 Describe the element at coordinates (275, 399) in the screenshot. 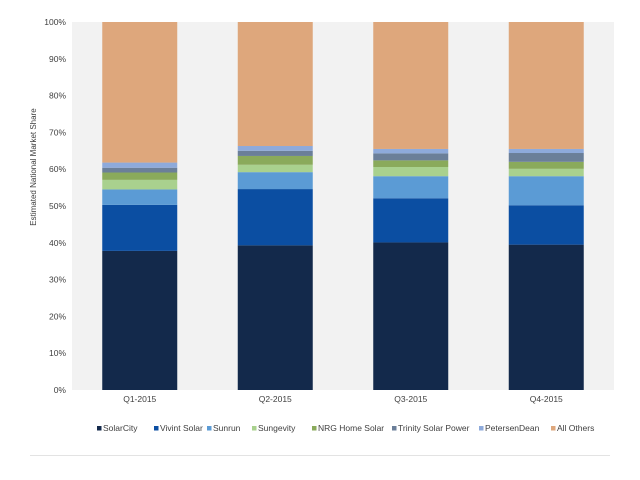

I see `x-category-label: Q2-2015` at that location.